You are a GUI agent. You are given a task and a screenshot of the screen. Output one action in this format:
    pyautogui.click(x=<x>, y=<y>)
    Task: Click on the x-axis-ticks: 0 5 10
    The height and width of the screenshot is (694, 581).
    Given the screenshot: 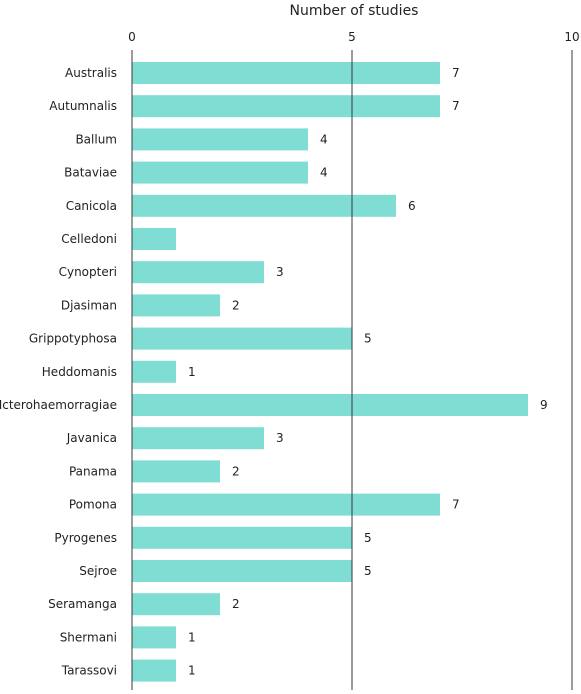 What is the action you would take?
    pyautogui.click(x=353, y=37)
    